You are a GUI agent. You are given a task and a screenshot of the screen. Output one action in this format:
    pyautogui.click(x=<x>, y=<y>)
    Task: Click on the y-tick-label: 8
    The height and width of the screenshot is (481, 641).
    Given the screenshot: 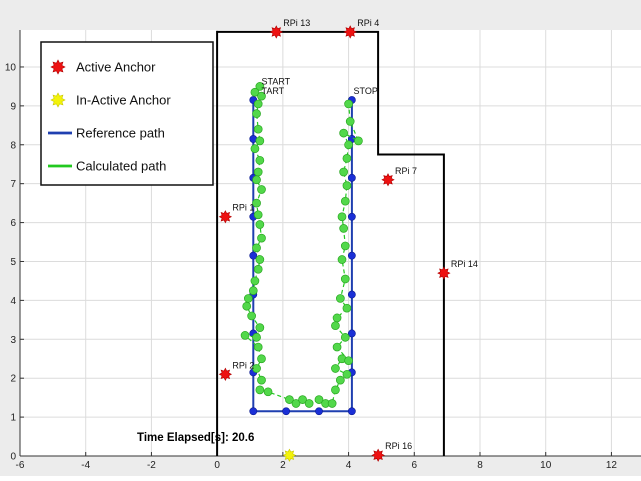 What is the action you would take?
    pyautogui.click(x=13, y=145)
    